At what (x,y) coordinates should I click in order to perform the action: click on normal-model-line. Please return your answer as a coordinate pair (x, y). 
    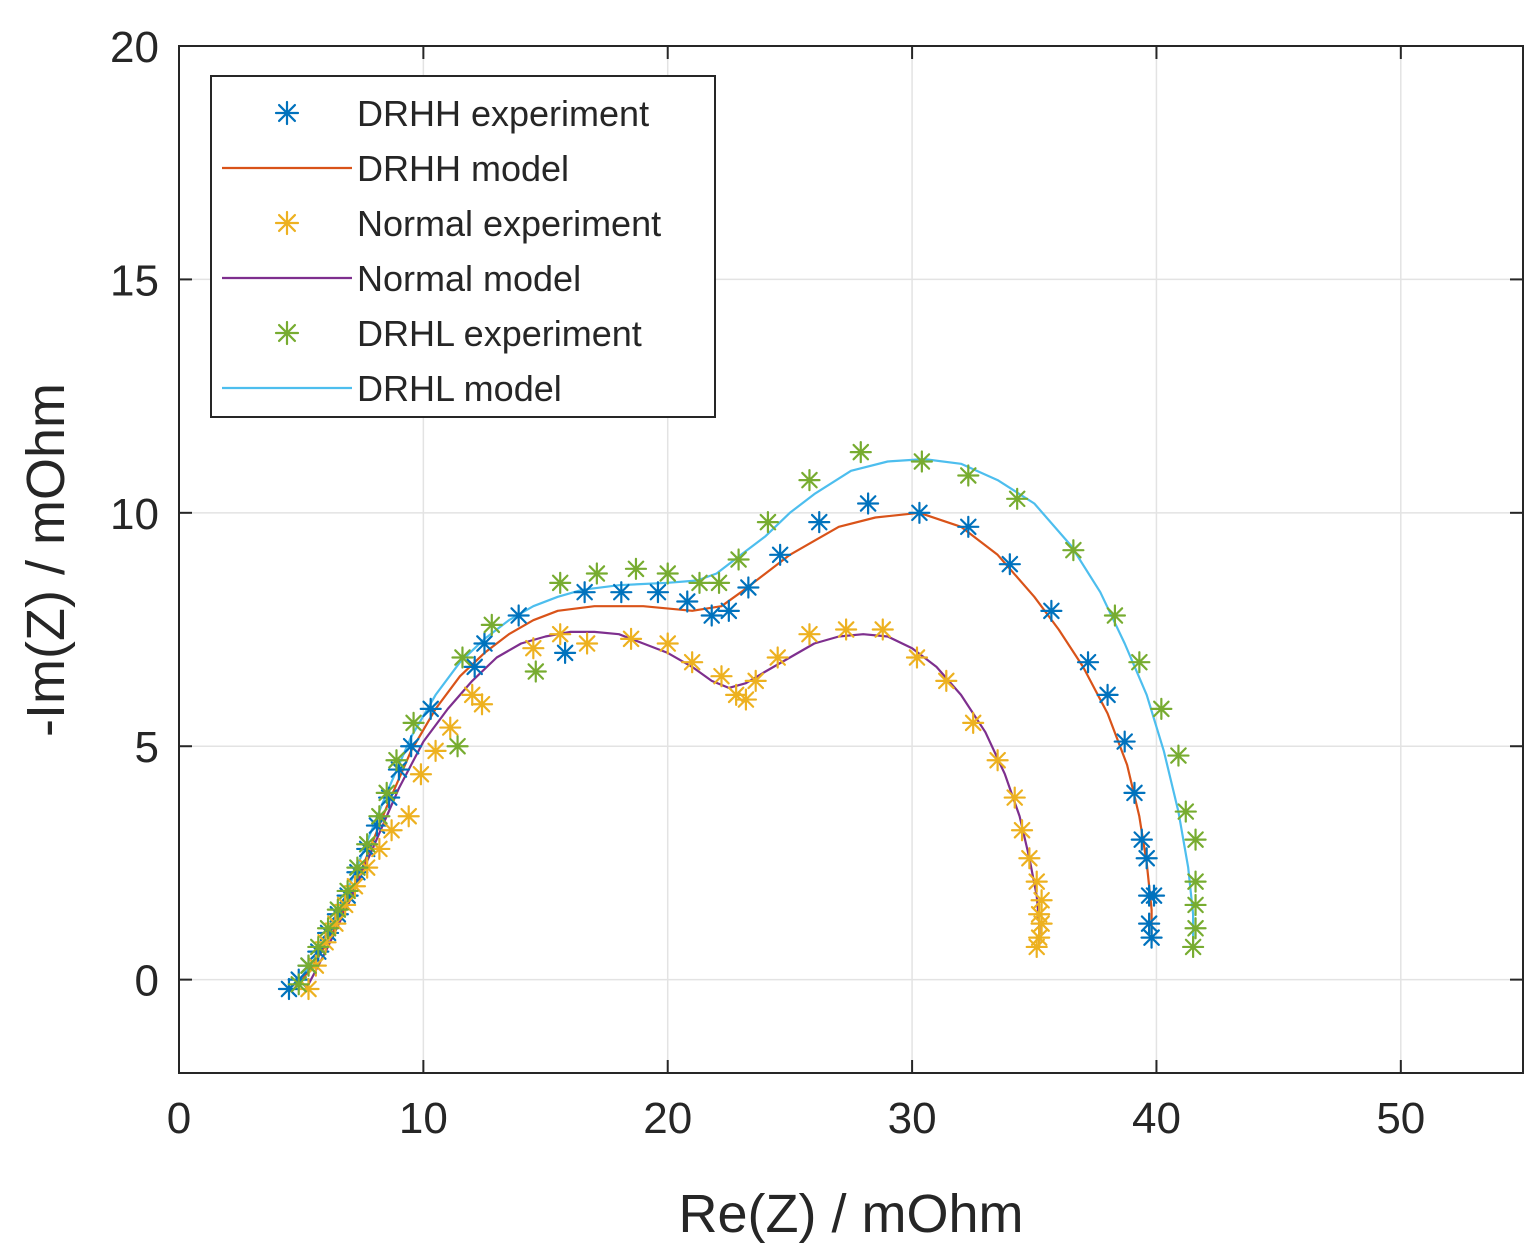
    Looking at the image, I should click on (673, 810).